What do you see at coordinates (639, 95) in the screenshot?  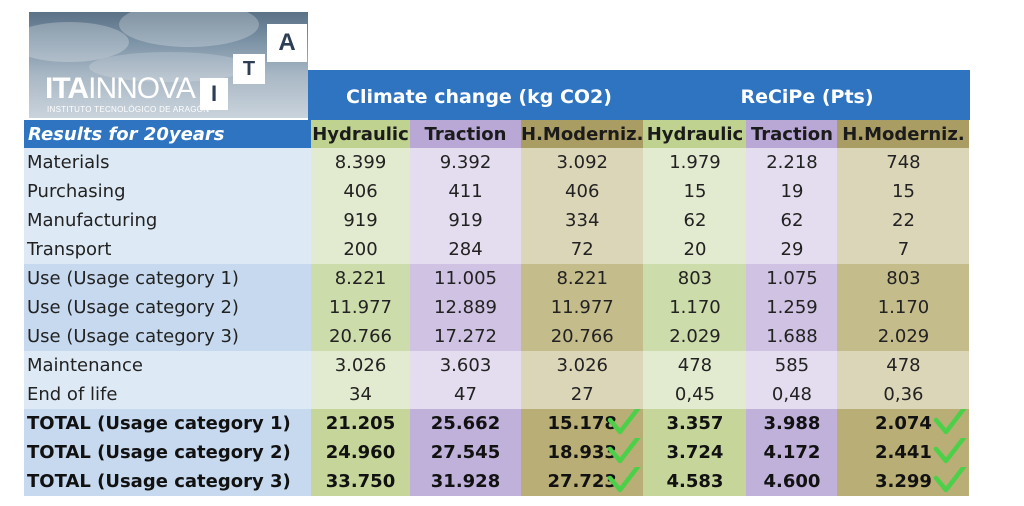 I see `group-header-band` at bounding box center [639, 95].